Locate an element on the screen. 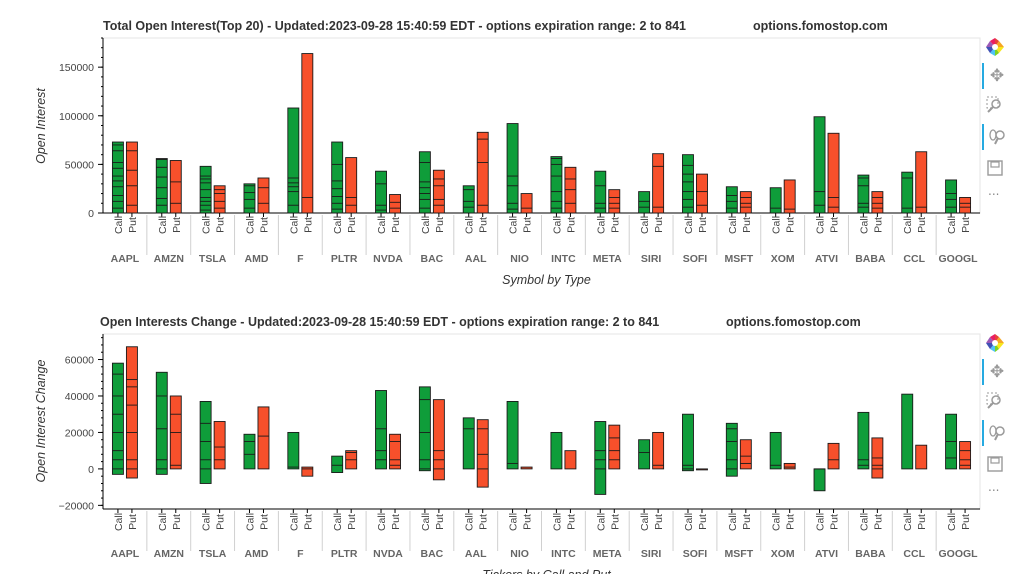 The height and width of the screenshot is (574, 1017). oi-x-group-label: TSLA is located at coordinates (213, 259).